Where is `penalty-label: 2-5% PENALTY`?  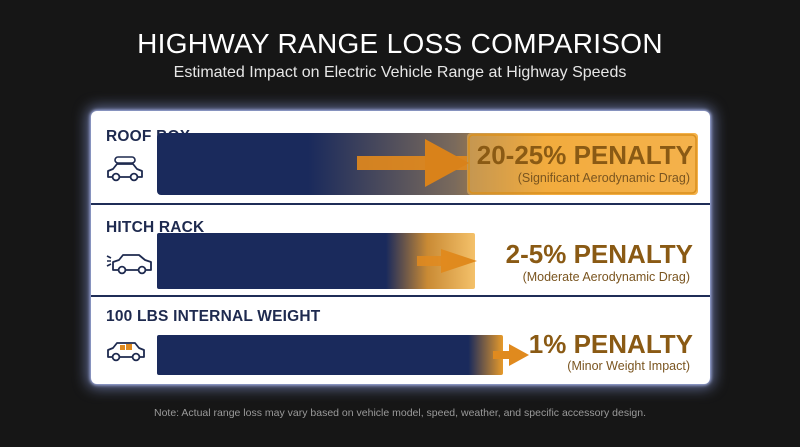 penalty-label: 2-5% PENALTY is located at coordinates (599, 254).